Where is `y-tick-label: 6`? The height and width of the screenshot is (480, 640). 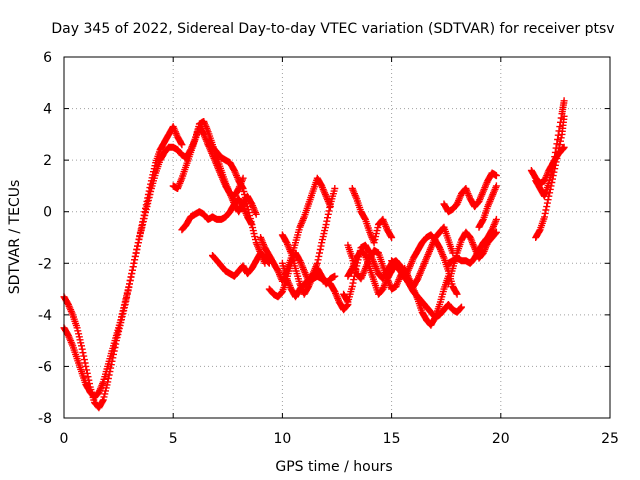
y-tick-label: 6 is located at coordinates (47, 58).